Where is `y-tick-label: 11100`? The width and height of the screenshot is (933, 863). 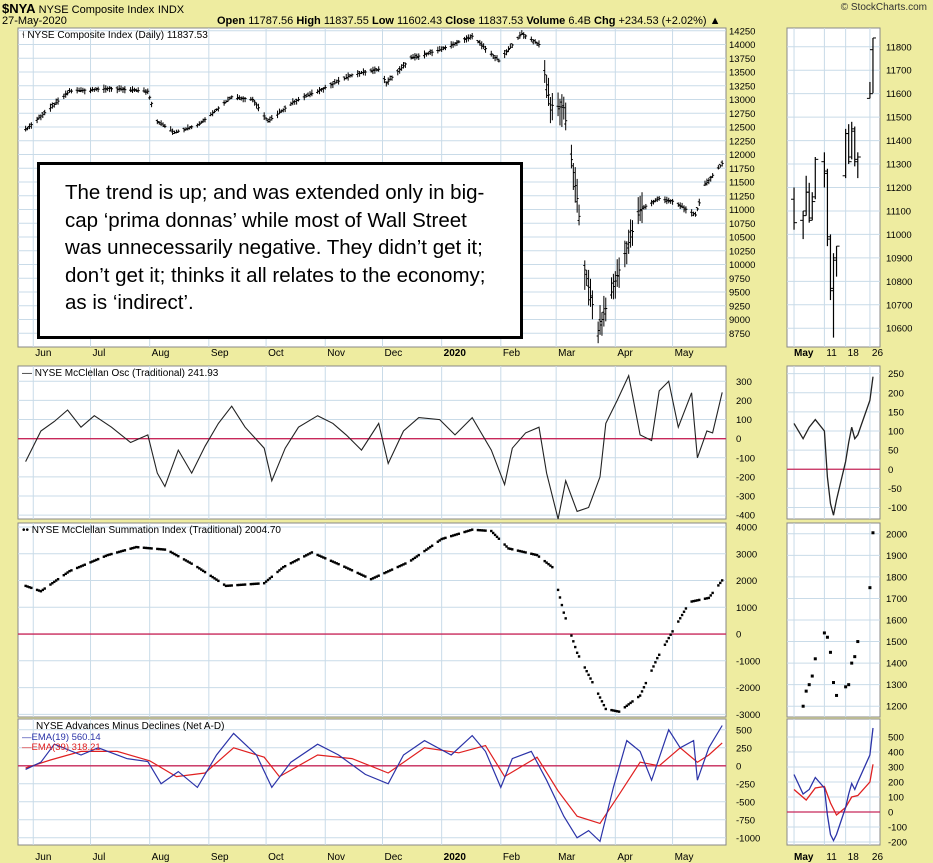 y-tick-label: 11100 is located at coordinates (898, 211).